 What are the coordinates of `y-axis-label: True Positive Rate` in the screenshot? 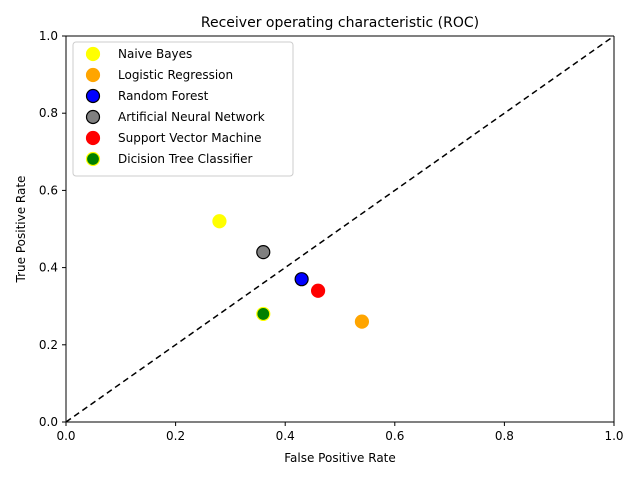 It's located at (21, 230).